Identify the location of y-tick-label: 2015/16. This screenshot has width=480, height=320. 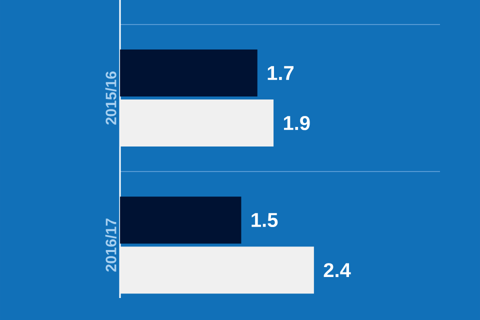
(110, 98).